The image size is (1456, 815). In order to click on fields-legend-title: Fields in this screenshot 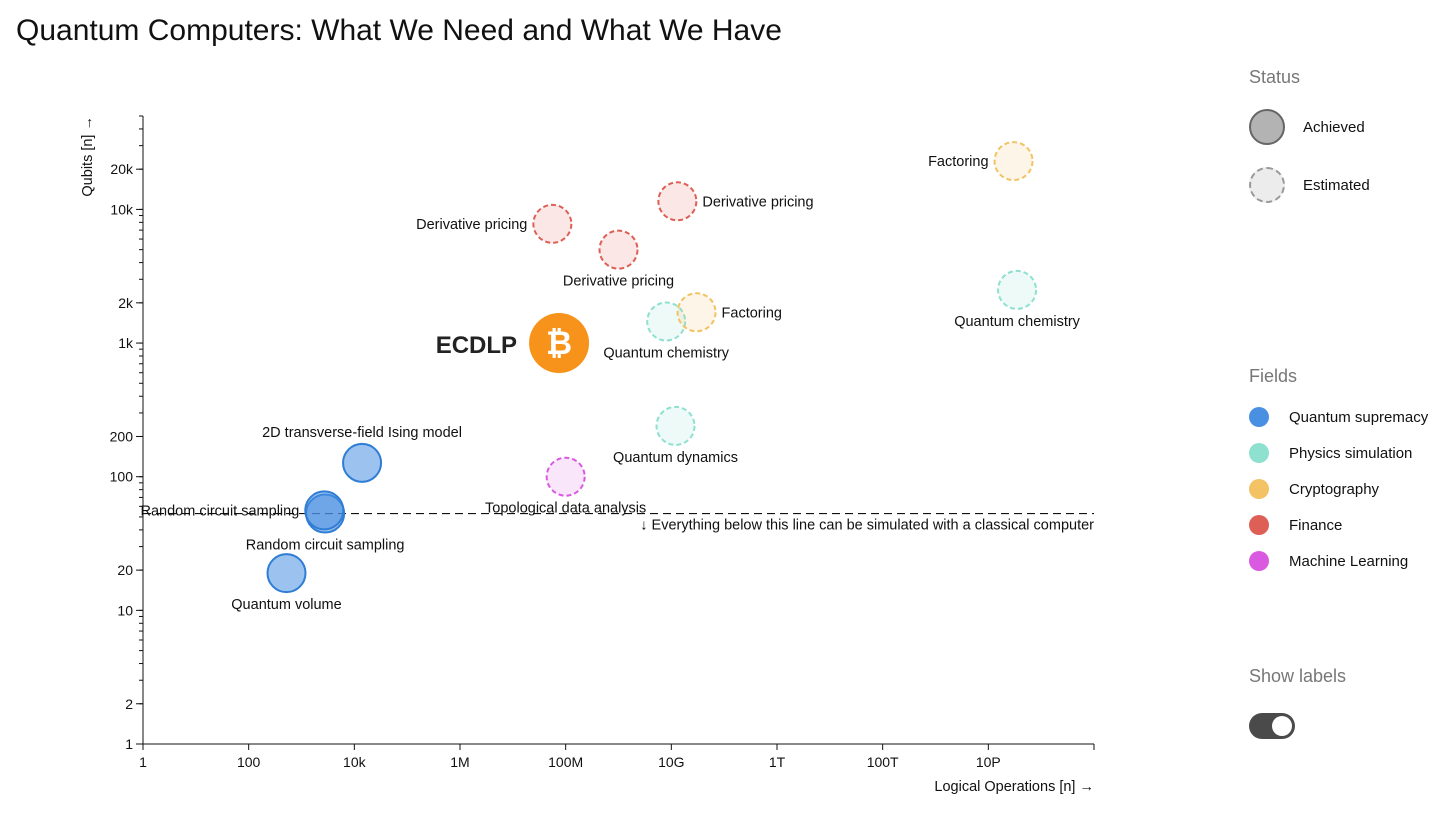, I will do `click(1273, 376)`.